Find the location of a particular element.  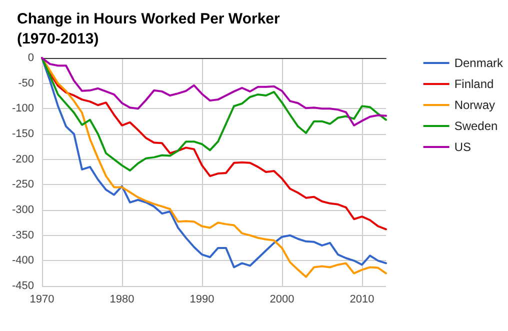

x-tick-label: 2000 is located at coordinates (282, 300).